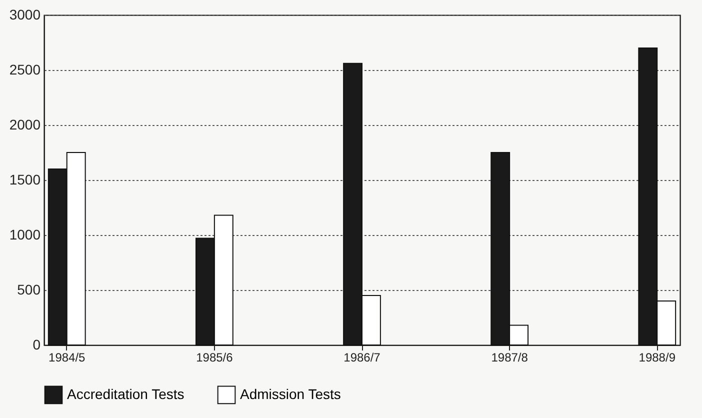  I want to click on y-tick-label: 1000, so click(25, 234).